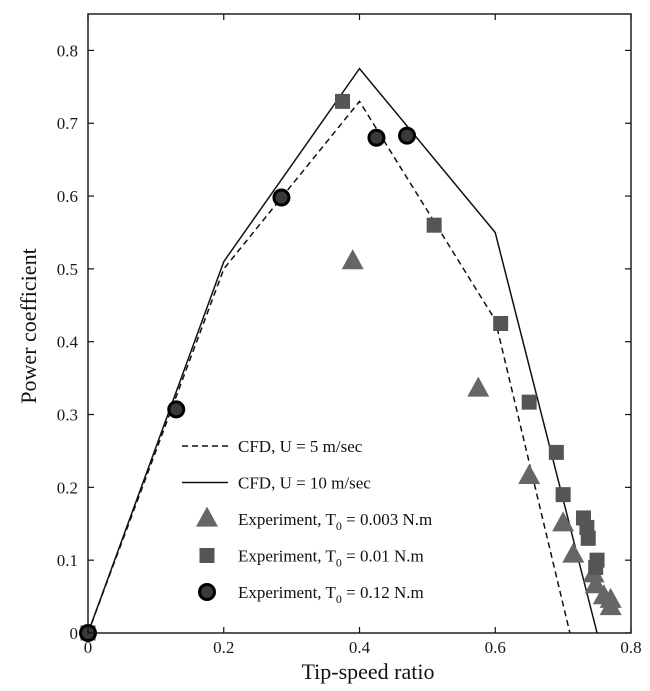  What do you see at coordinates (68, 123) in the screenshot?
I see `y-tick-label: 0.7` at bounding box center [68, 123].